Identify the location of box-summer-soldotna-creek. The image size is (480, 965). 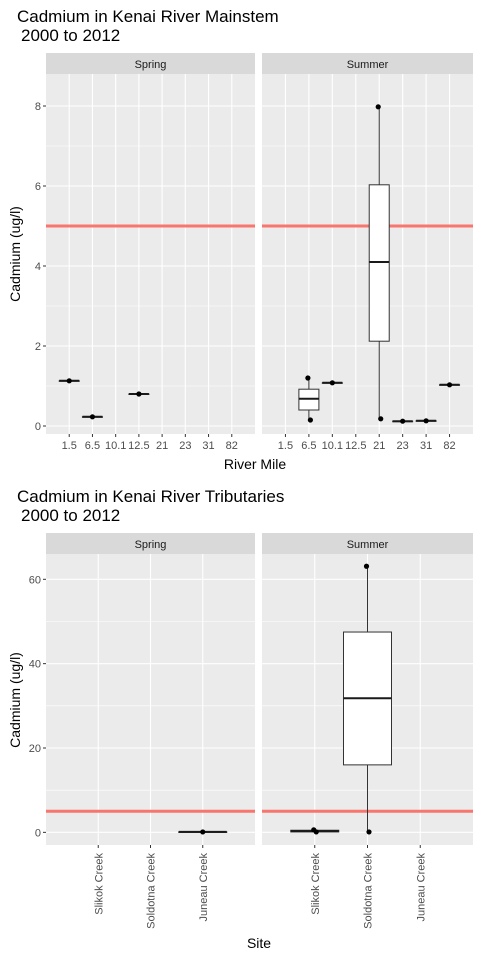
(367, 699).